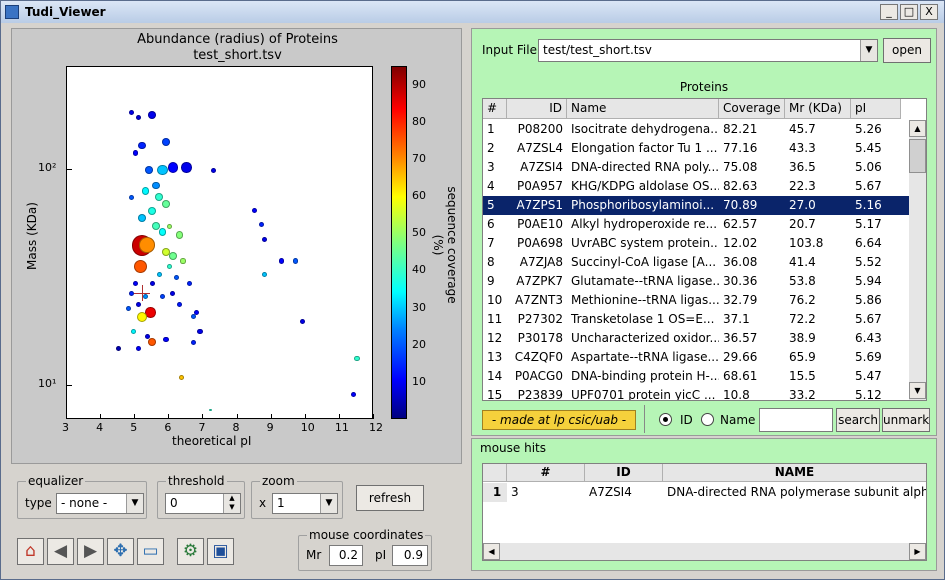  Describe the element at coordinates (907, 50) in the screenshot. I see `open-button: open` at that location.